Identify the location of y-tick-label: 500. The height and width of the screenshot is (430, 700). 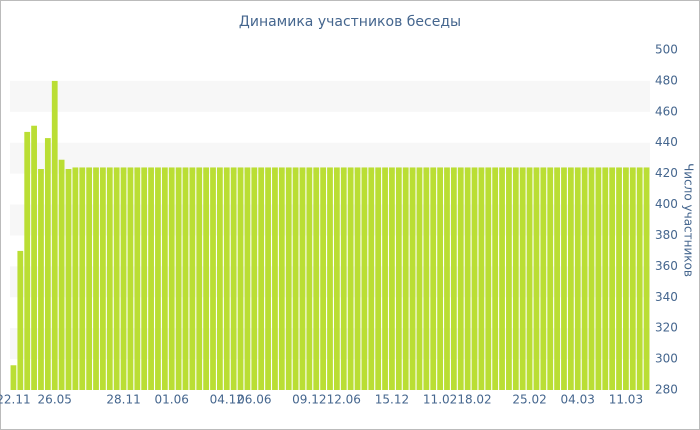
(666, 50).